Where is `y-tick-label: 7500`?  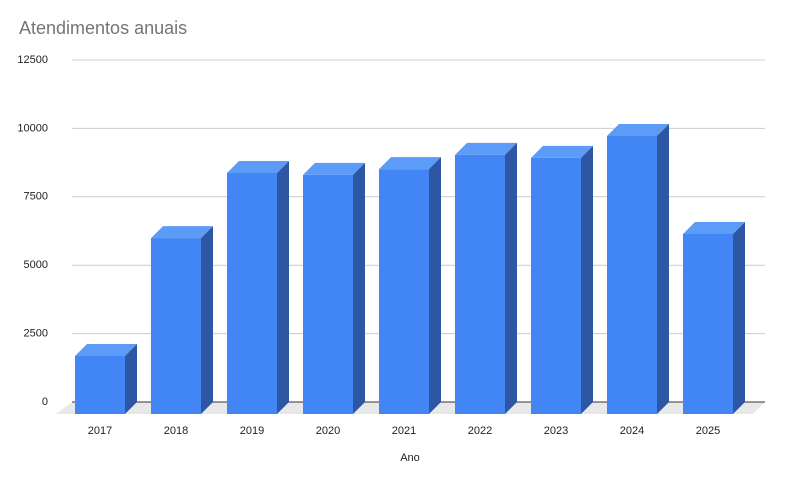 y-tick-label: 7500 is located at coordinates (36, 197).